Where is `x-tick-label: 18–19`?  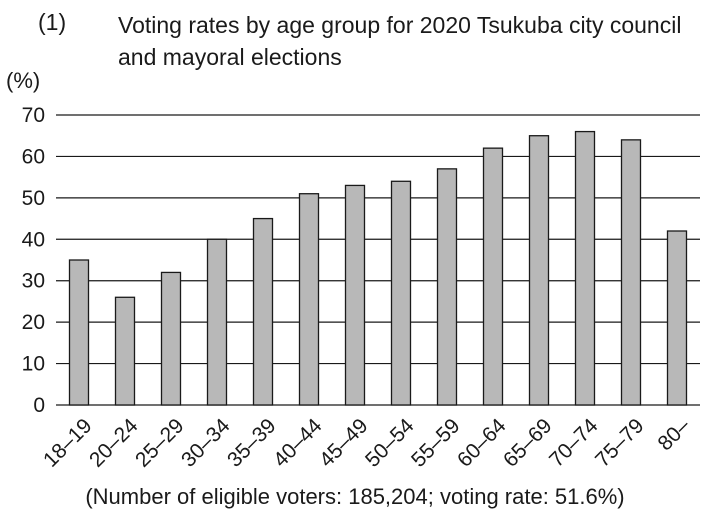 x-tick-label: 18–19 is located at coordinates (68, 443).